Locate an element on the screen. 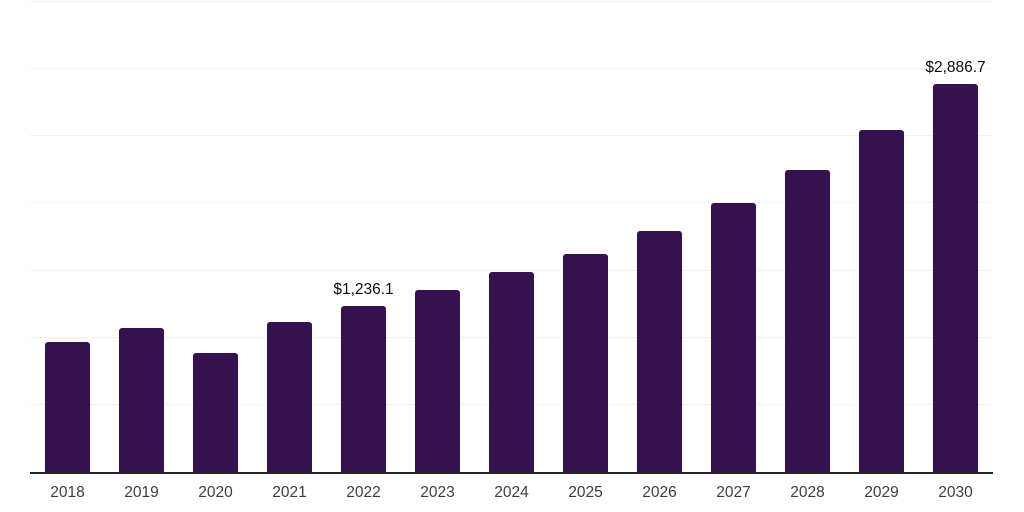 Image resolution: width=1024 pixels, height=512 pixels. x-tick-label-2021: 2021 is located at coordinates (289, 492).